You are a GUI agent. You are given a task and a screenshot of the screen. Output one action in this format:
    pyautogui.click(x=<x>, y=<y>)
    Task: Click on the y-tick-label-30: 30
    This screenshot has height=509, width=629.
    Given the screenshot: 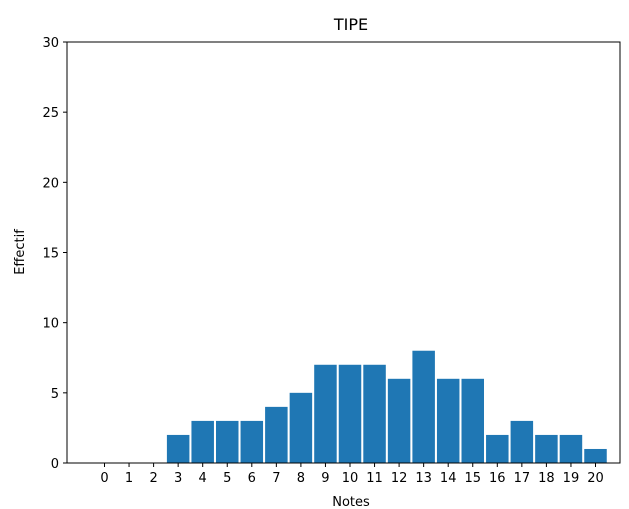 What is the action you would take?
    pyautogui.click(x=50, y=43)
    